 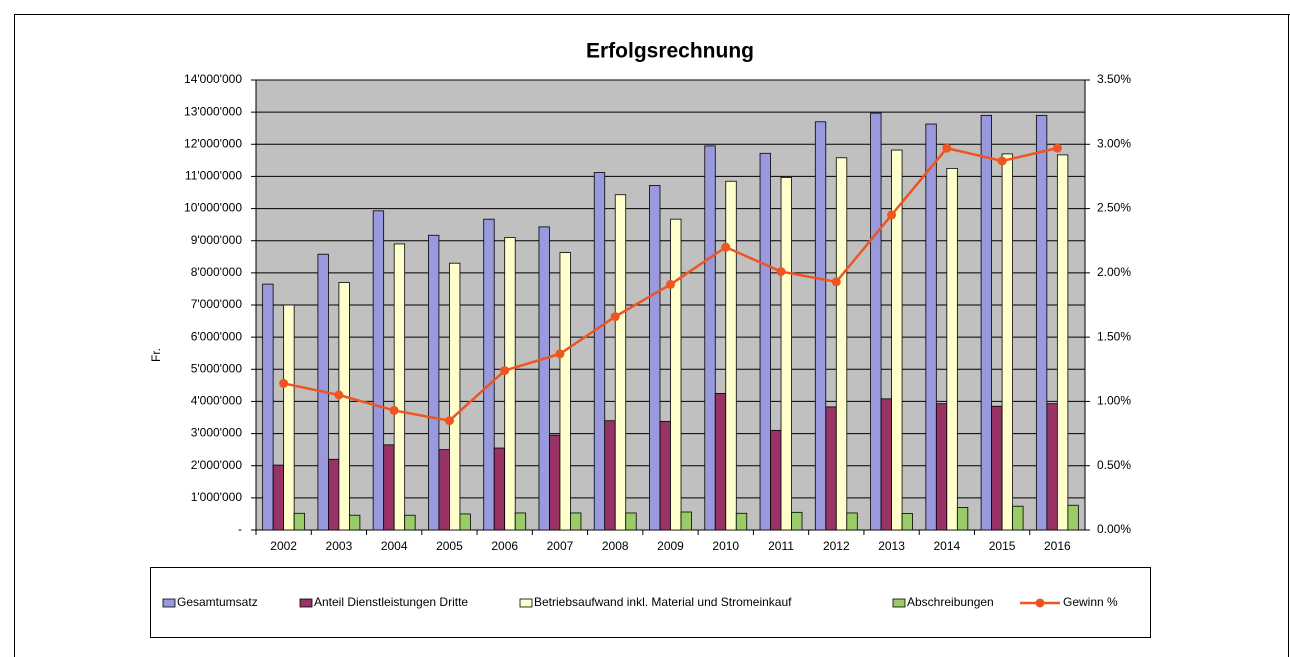 I want to click on y-tick-label: 13'000'000, so click(x=213, y=111).